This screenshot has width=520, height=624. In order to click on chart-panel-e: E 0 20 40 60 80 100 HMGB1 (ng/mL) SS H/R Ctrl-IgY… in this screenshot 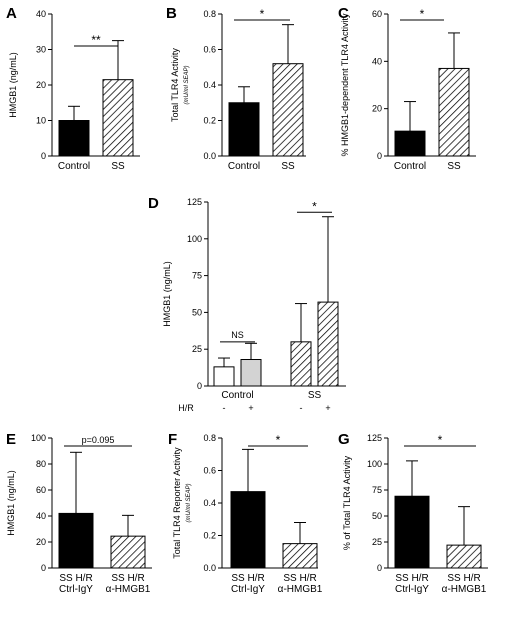, I will do `click(79, 513)`.